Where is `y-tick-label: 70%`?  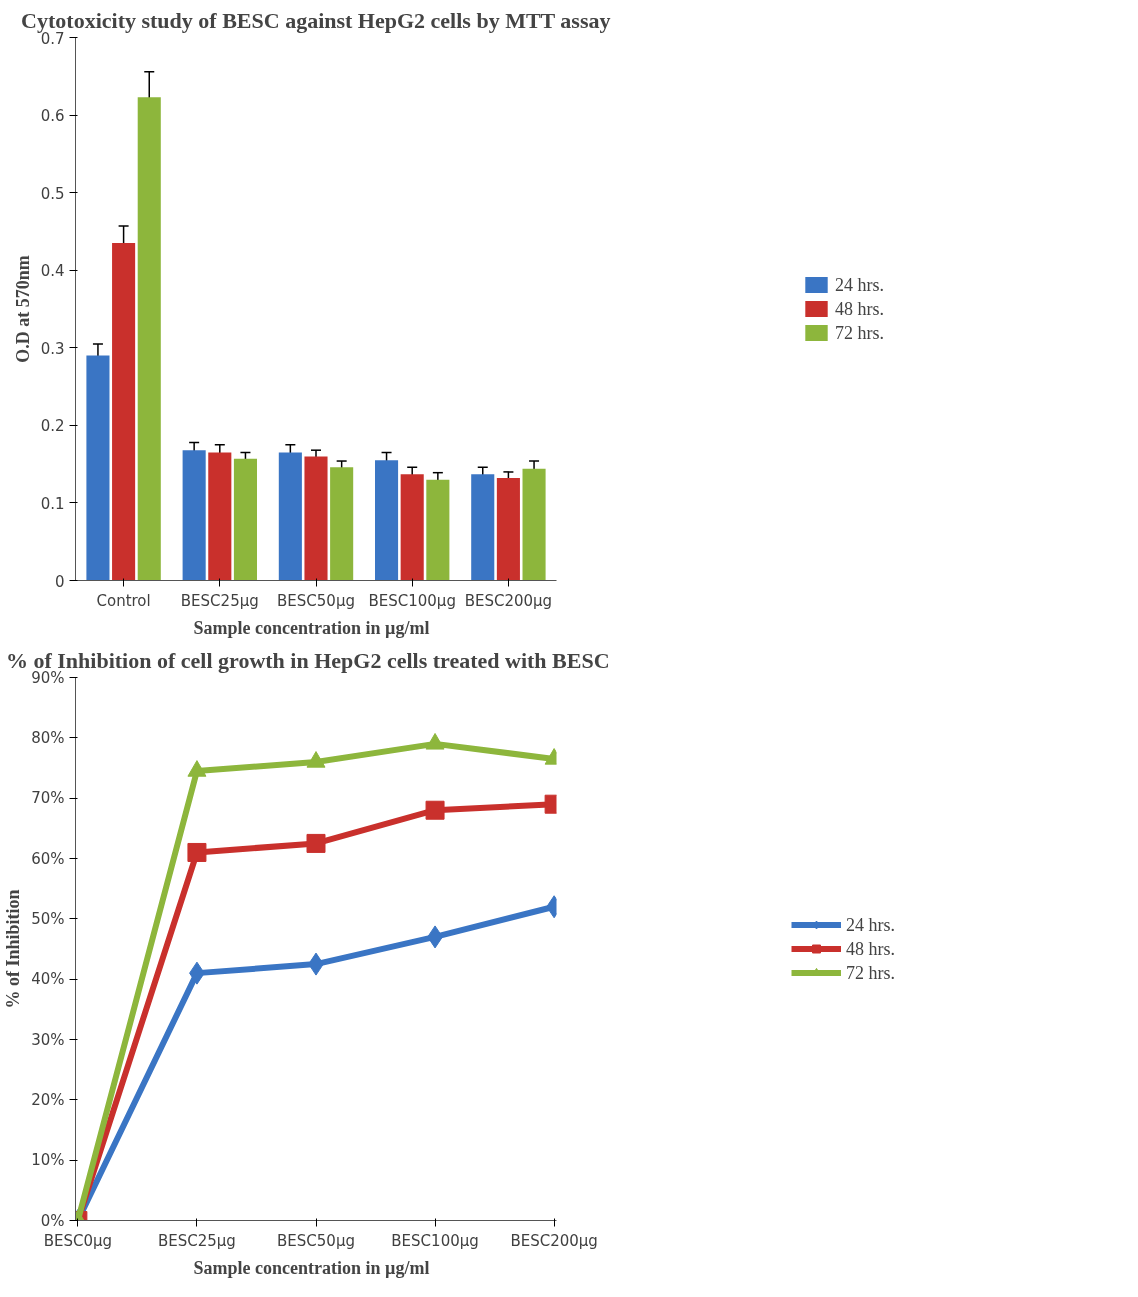 y-tick-label: 70% is located at coordinates (48, 798).